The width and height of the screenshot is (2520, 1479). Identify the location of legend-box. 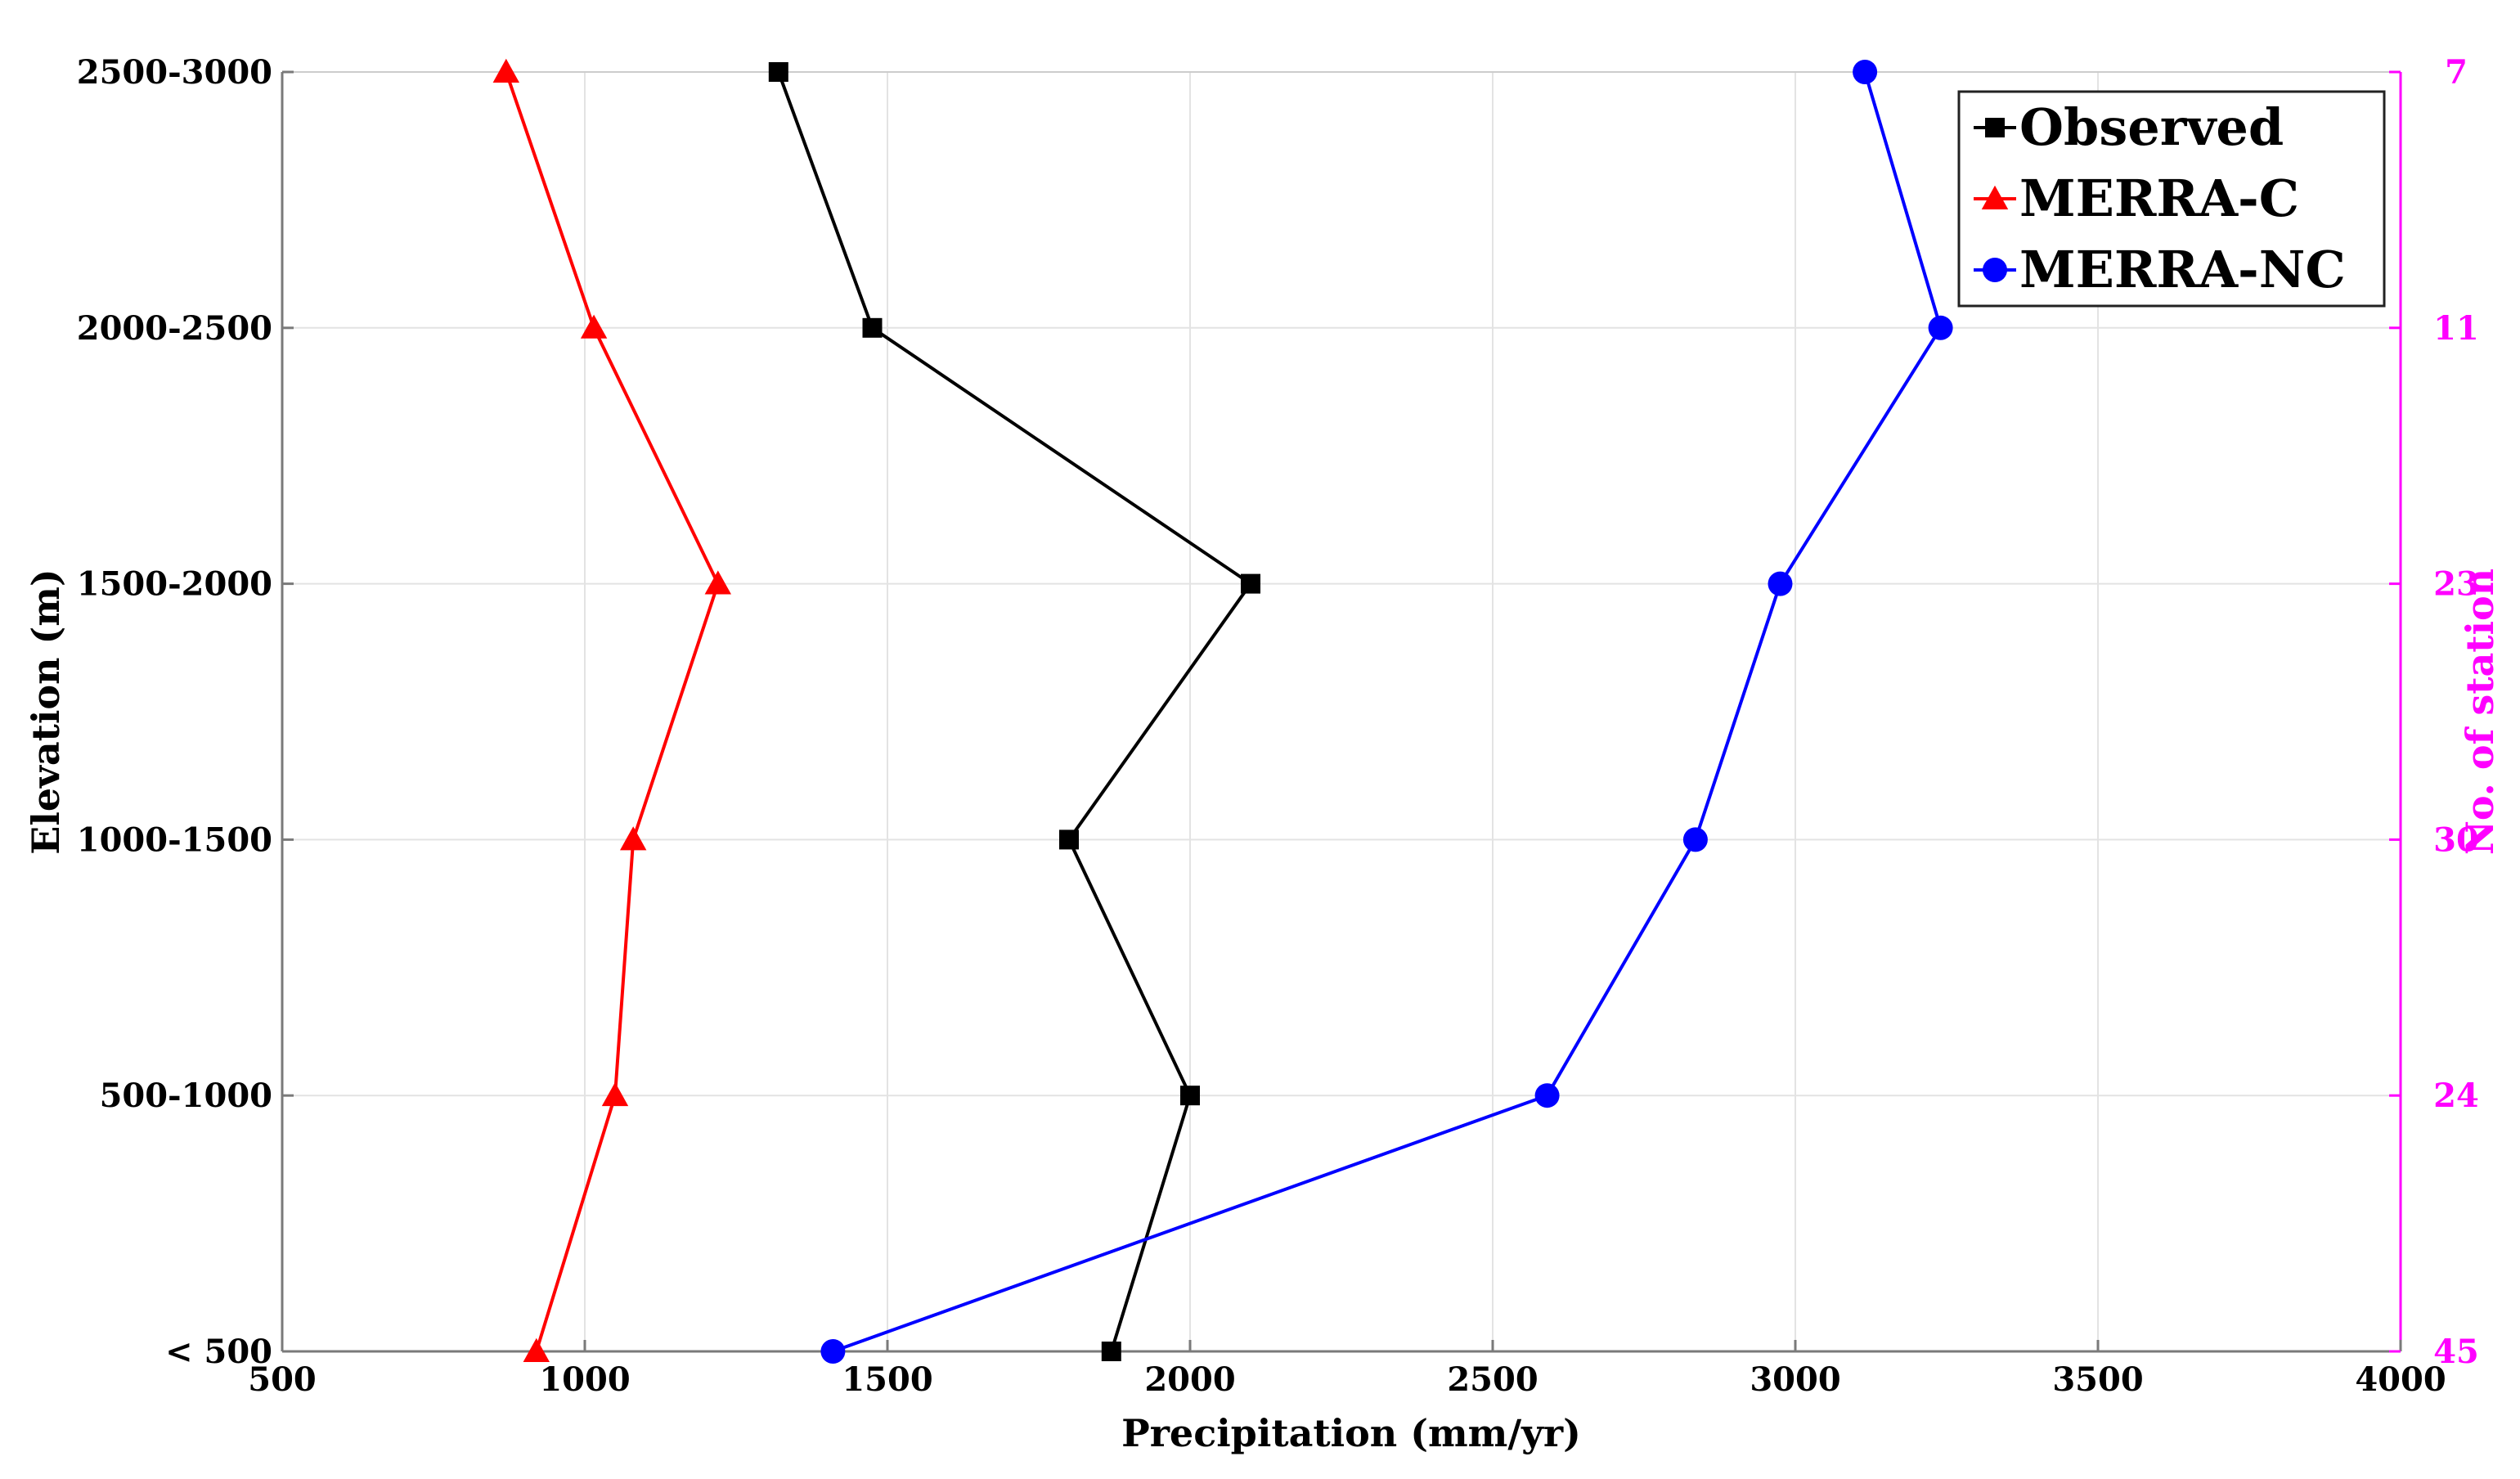
(2172, 199).